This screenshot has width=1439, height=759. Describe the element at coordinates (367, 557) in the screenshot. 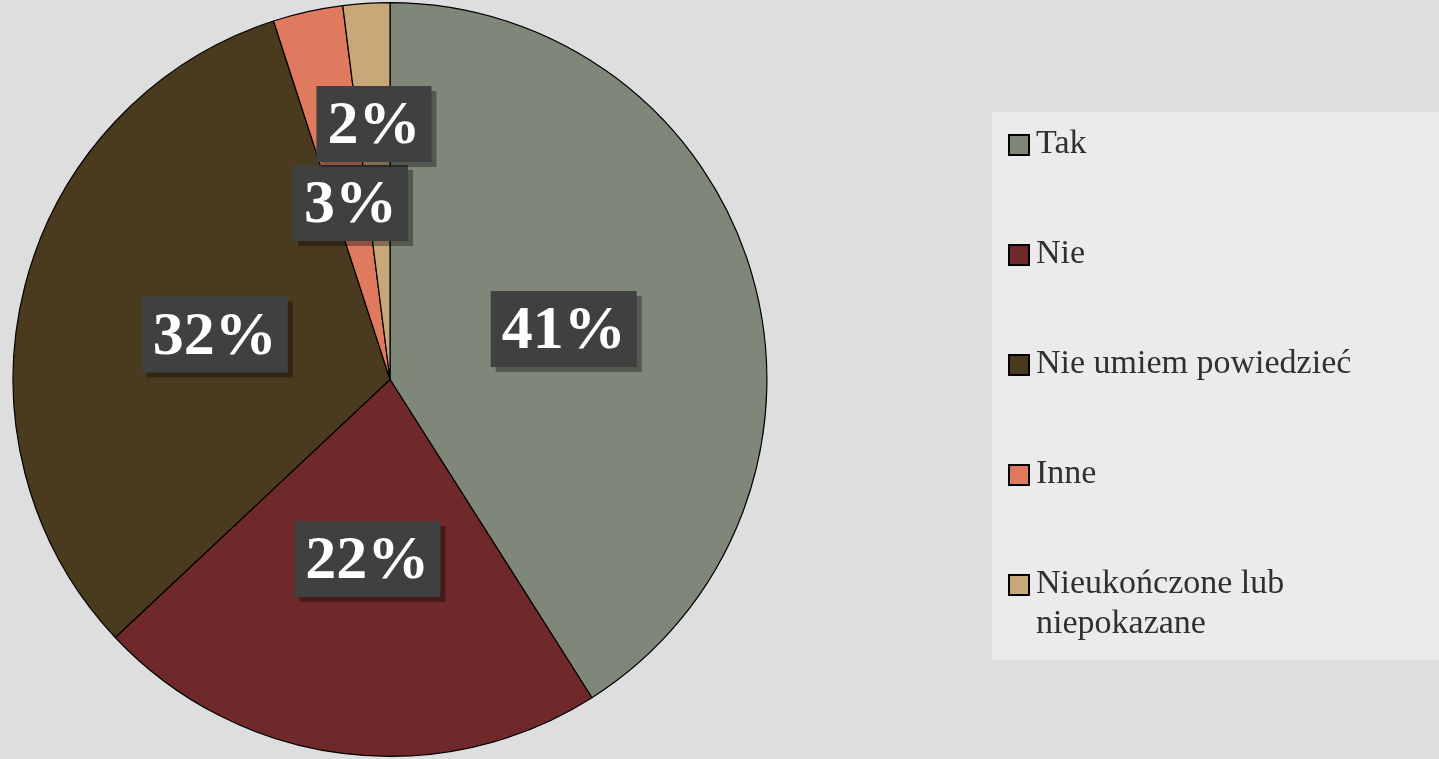

I see `data-label: 22%` at that location.